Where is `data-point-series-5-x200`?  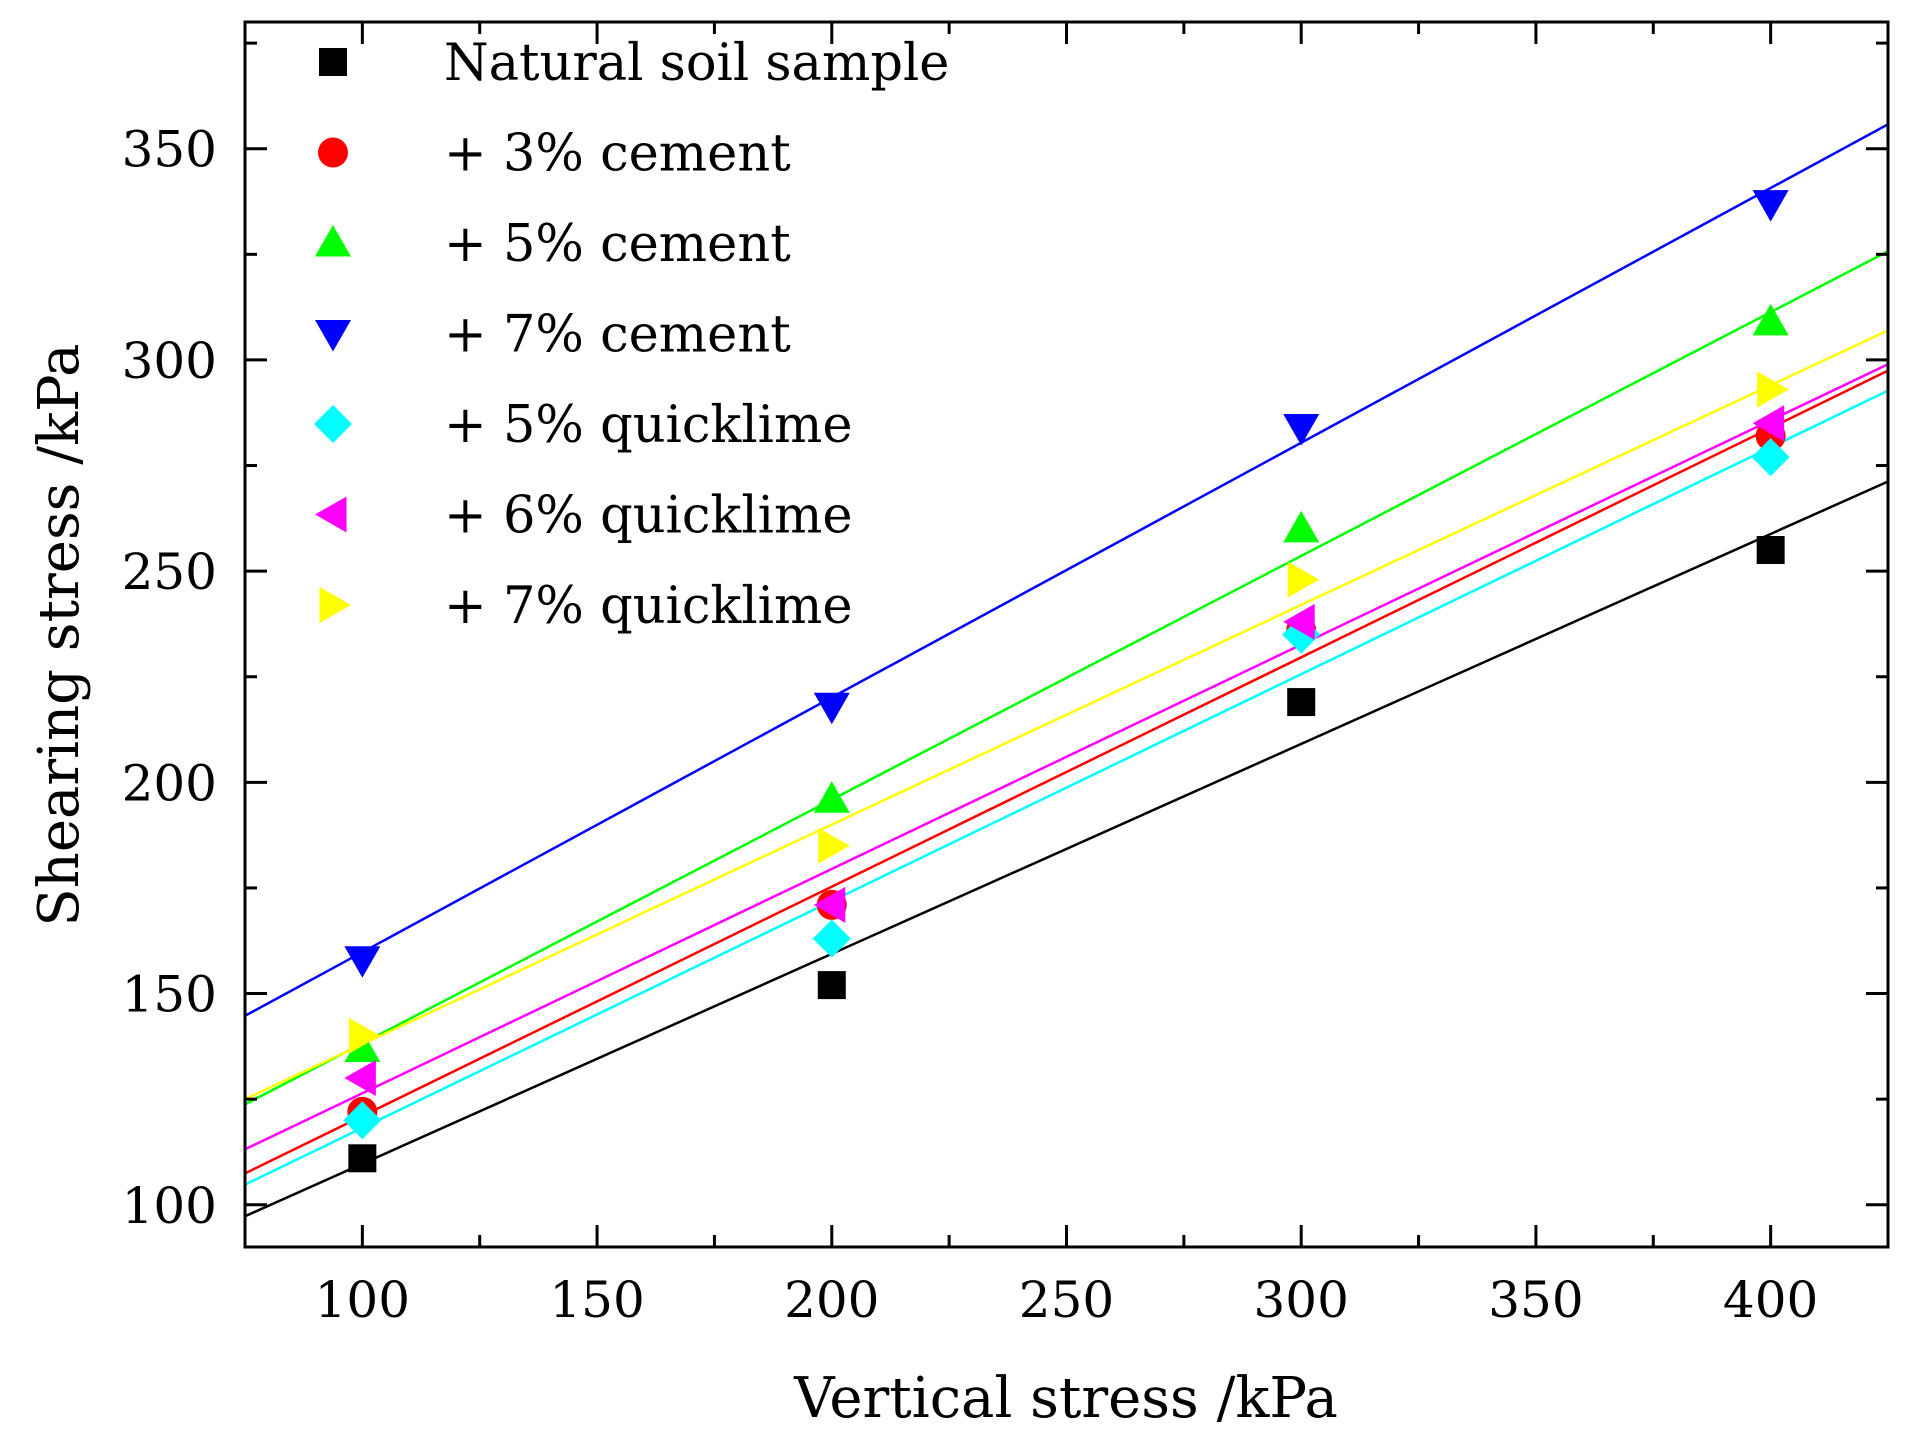
data-point-series-5-x200 is located at coordinates (831, 938).